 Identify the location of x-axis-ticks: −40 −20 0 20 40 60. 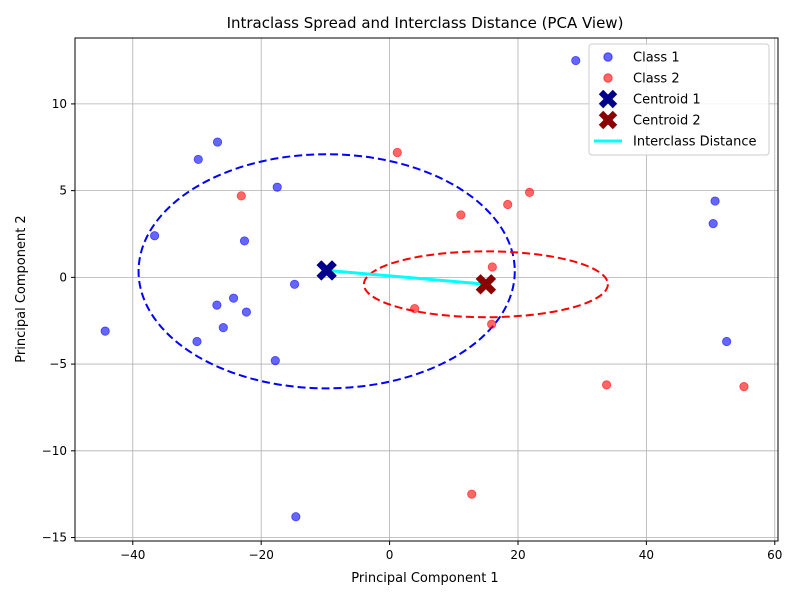
(451, 551).